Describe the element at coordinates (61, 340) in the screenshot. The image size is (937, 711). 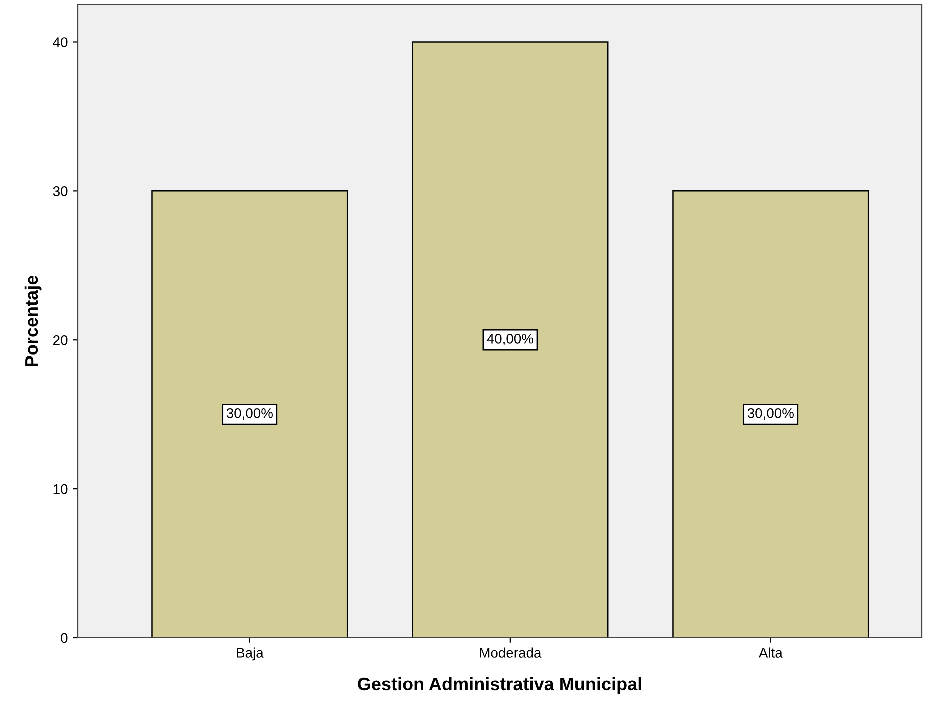
I see `y-tick-label: 20` at that location.